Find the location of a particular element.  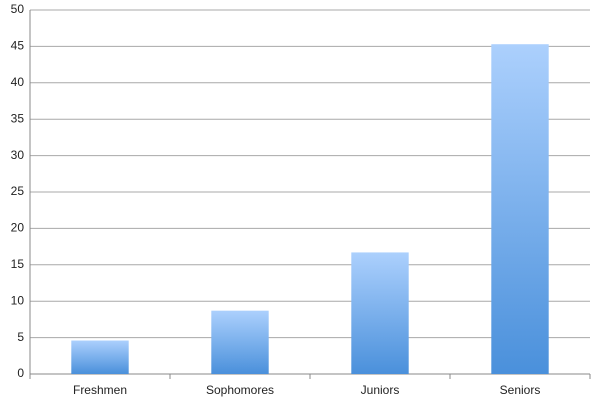

y-tick-label: 50 is located at coordinates (18, 9).